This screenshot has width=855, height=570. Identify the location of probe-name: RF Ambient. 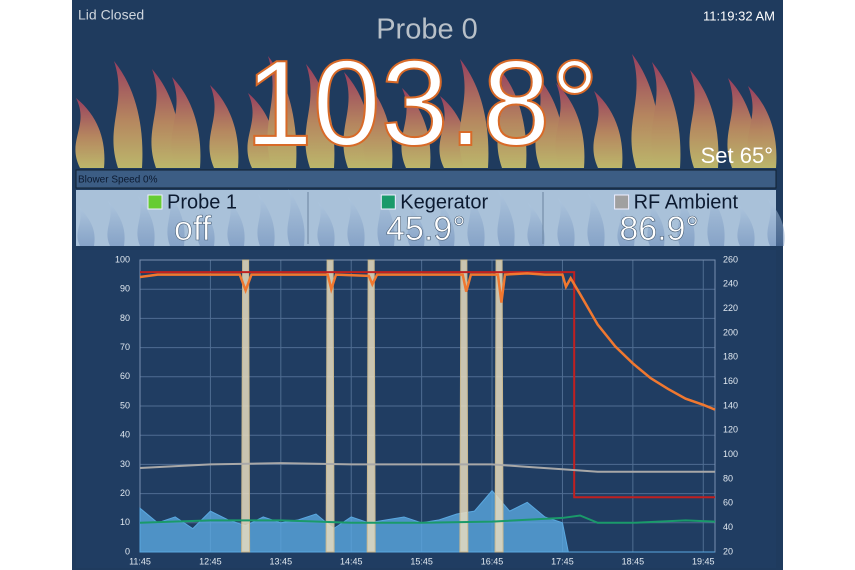
(686, 202).